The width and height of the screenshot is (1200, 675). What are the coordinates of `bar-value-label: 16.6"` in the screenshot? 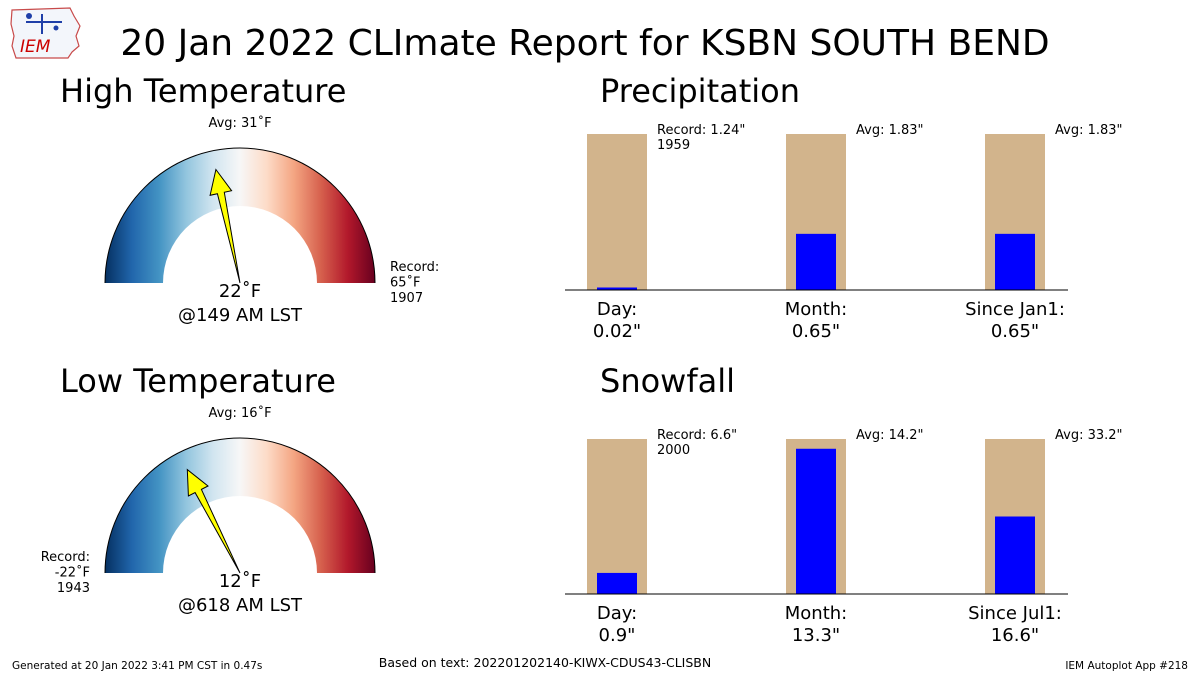 It's located at (1015, 635).